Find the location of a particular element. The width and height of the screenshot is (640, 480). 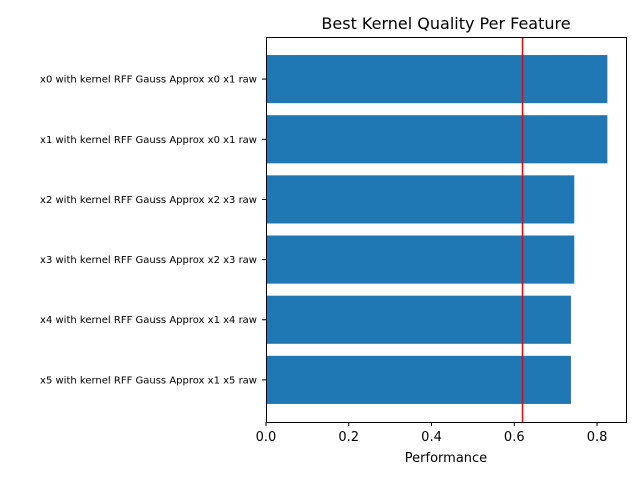

x-tick-label: 0.2 is located at coordinates (348, 437).